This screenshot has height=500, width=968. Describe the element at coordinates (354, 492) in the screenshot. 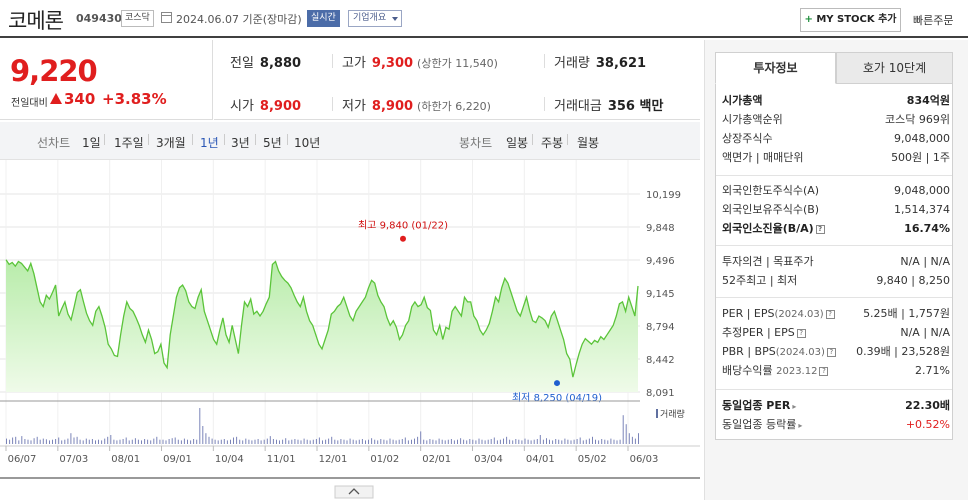

I see `collapse-chart-button` at that location.